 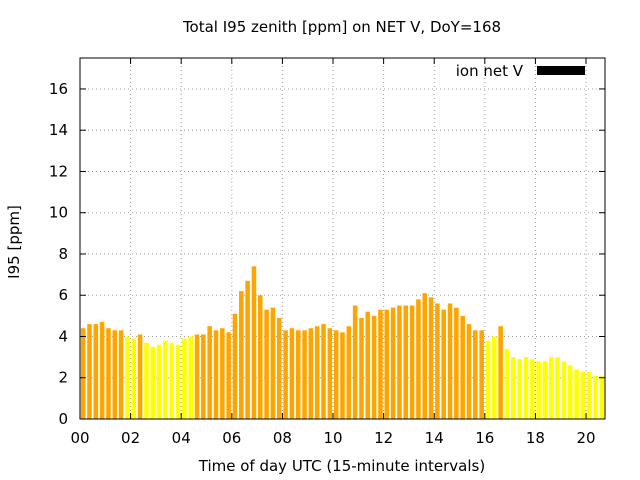 What do you see at coordinates (561, 70) in the screenshot?
I see `legend-swatch` at bounding box center [561, 70].